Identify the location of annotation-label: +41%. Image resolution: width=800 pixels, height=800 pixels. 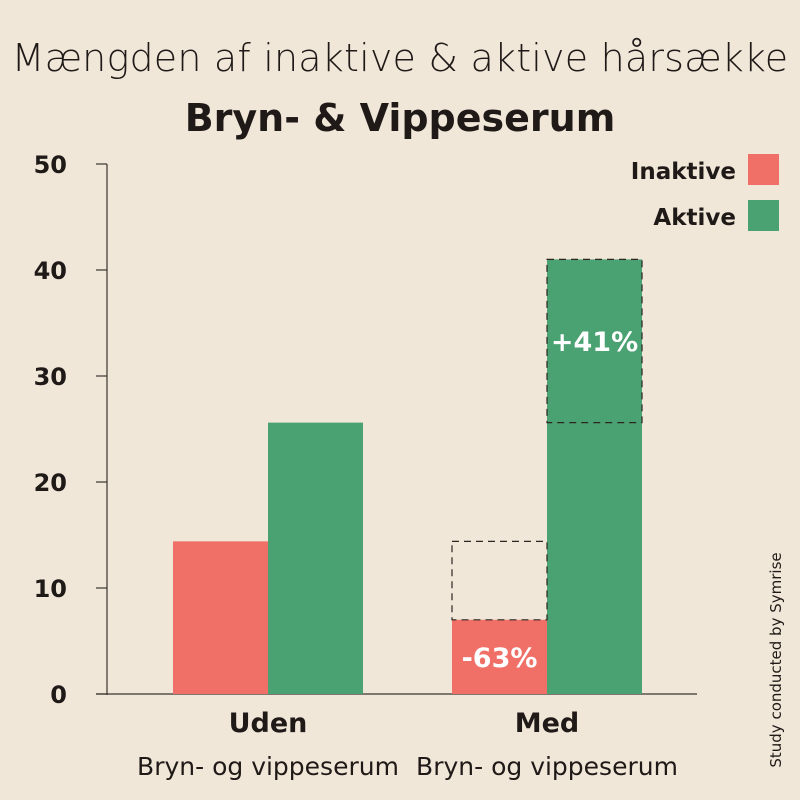
(594, 342).